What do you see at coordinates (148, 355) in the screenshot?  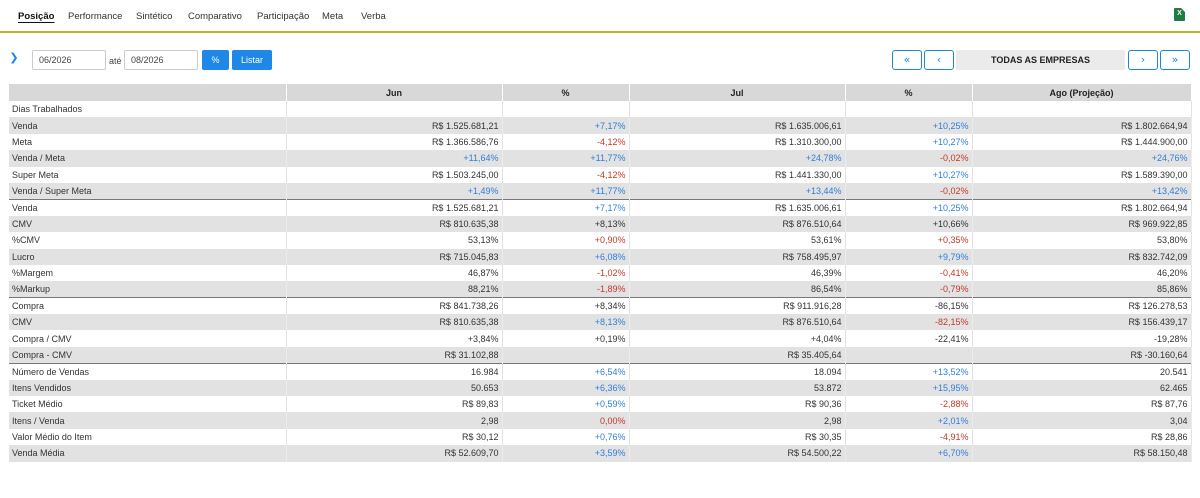 I see `row-label: Compra - CMV` at bounding box center [148, 355].